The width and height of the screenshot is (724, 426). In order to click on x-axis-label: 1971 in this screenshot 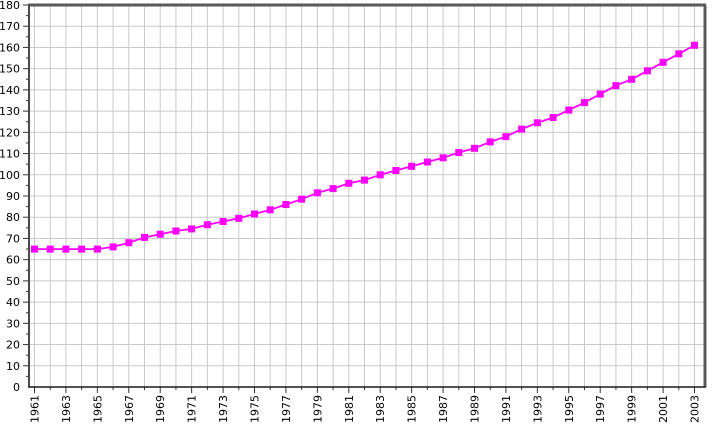, I will do `click(192, 409)`.